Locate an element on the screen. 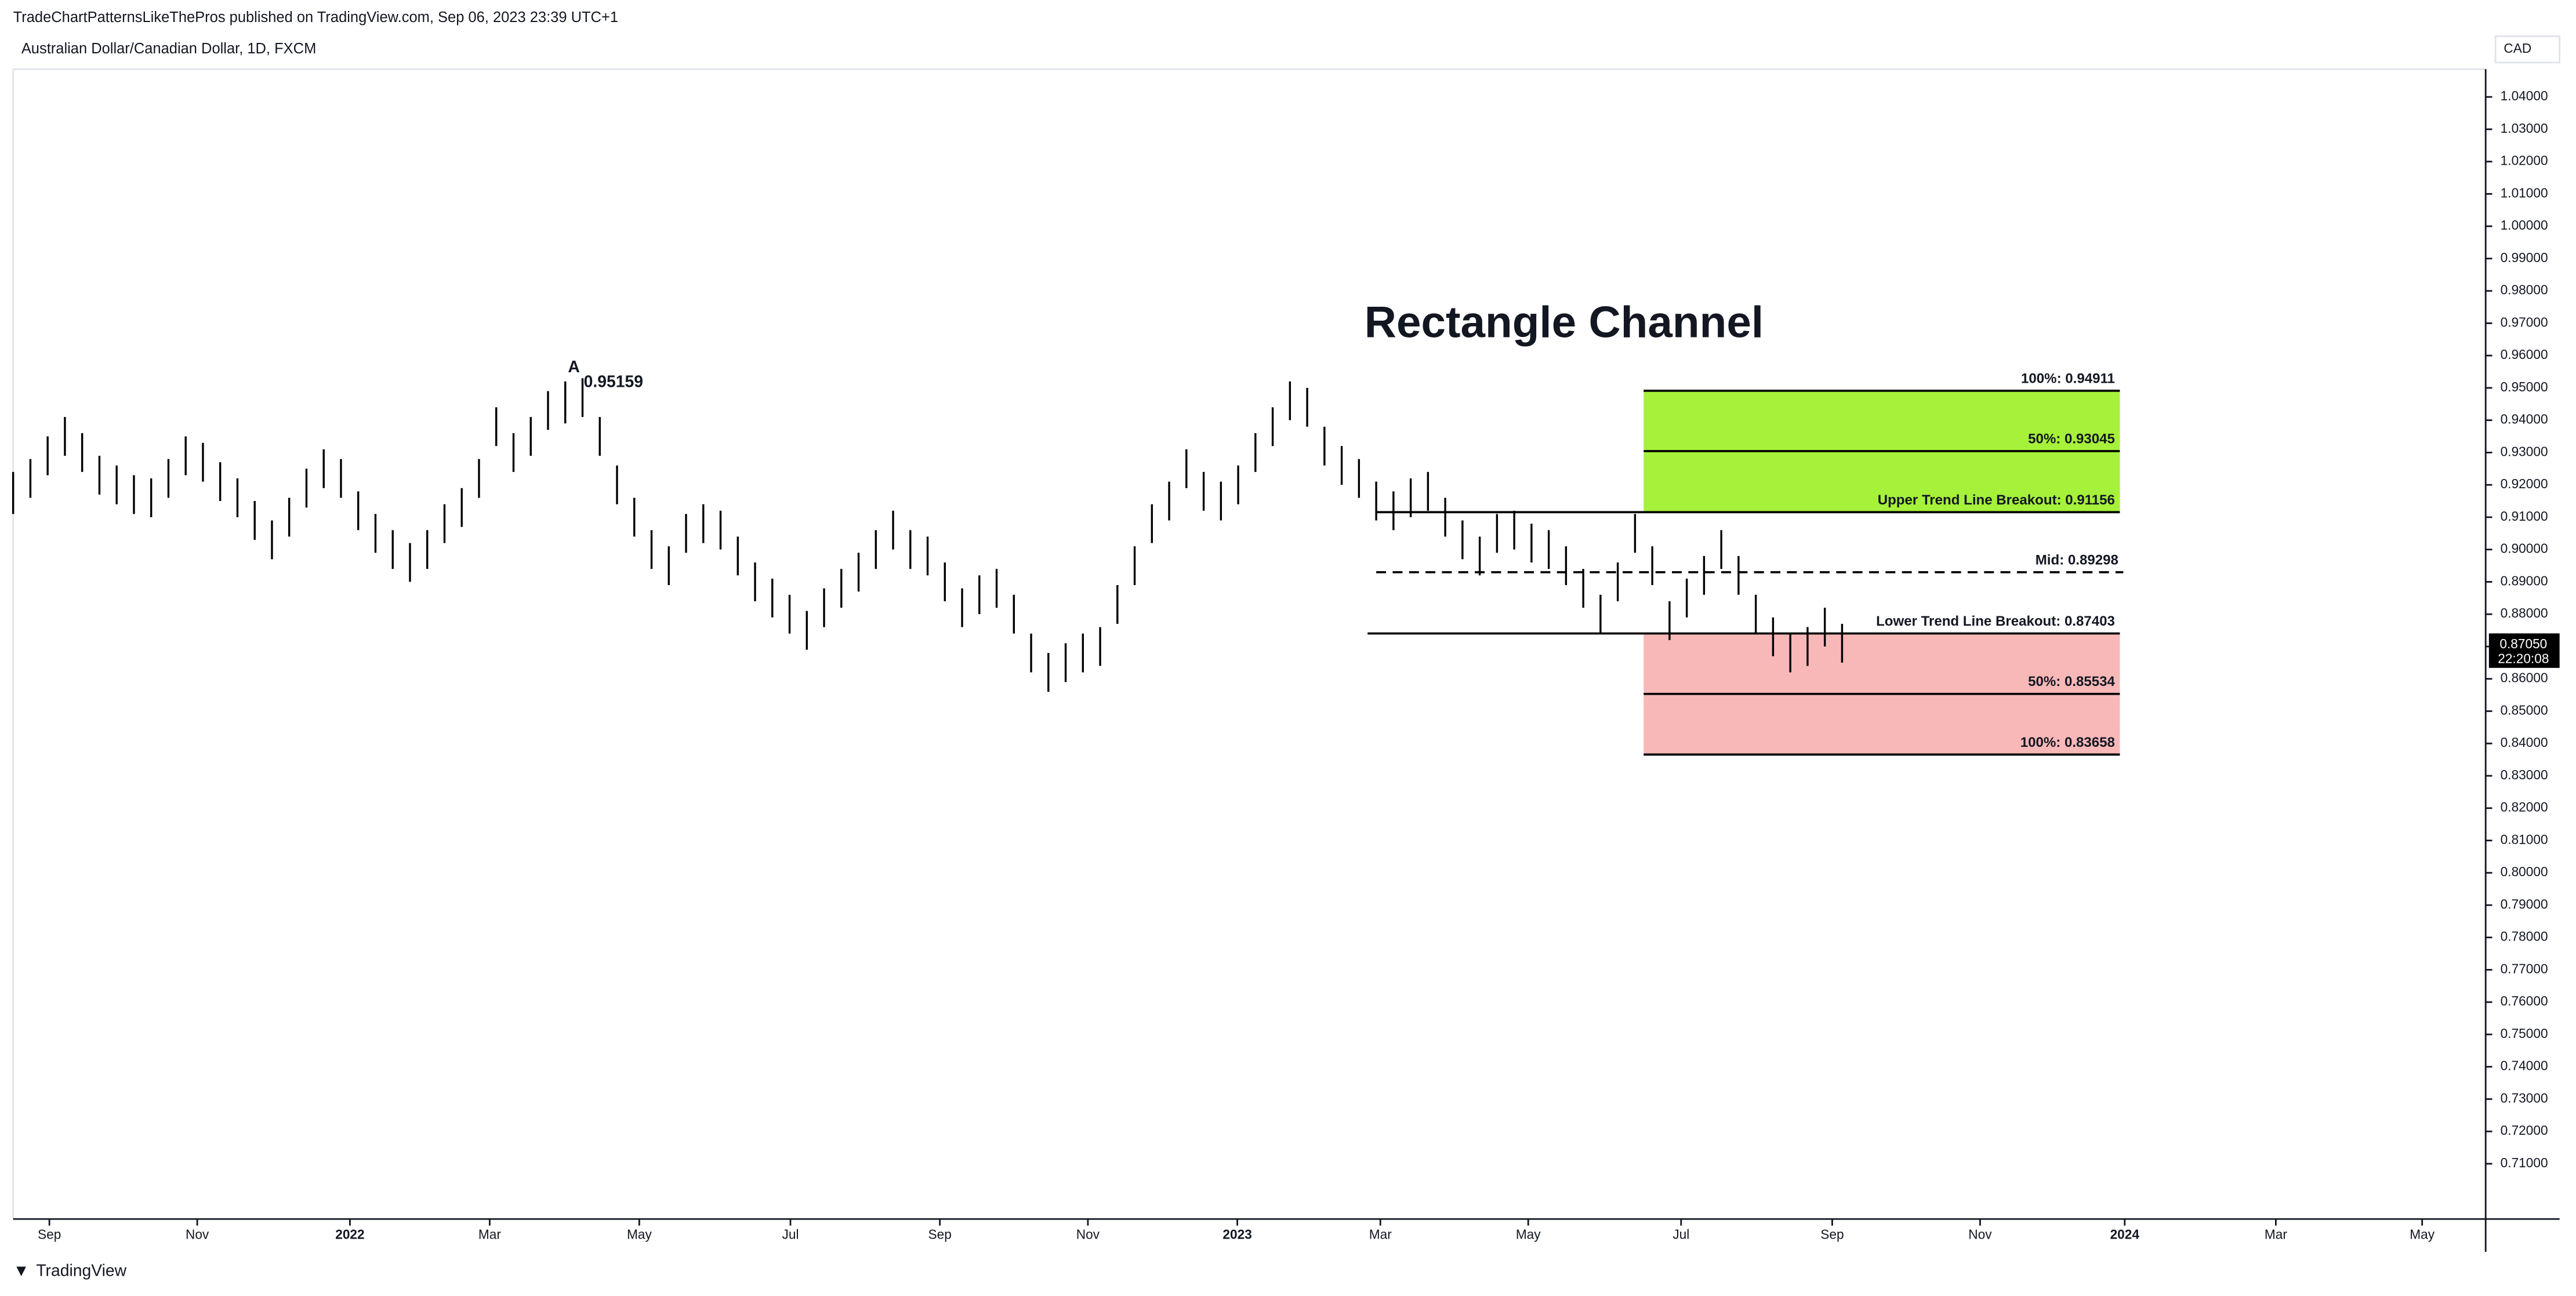  x-tick-label: 2024 is located at coordinates (2125, 1234).